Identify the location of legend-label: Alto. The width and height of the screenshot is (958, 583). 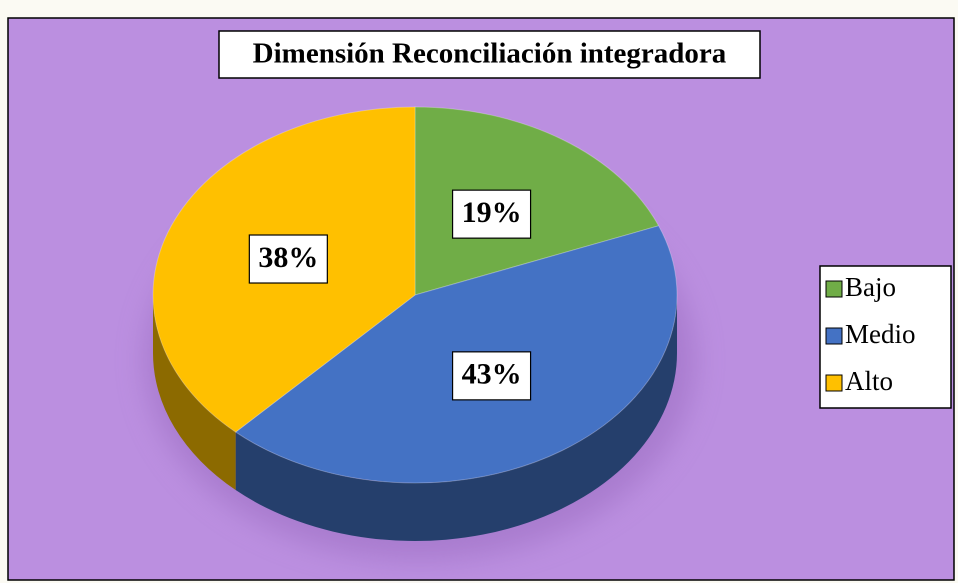
(869, 381).